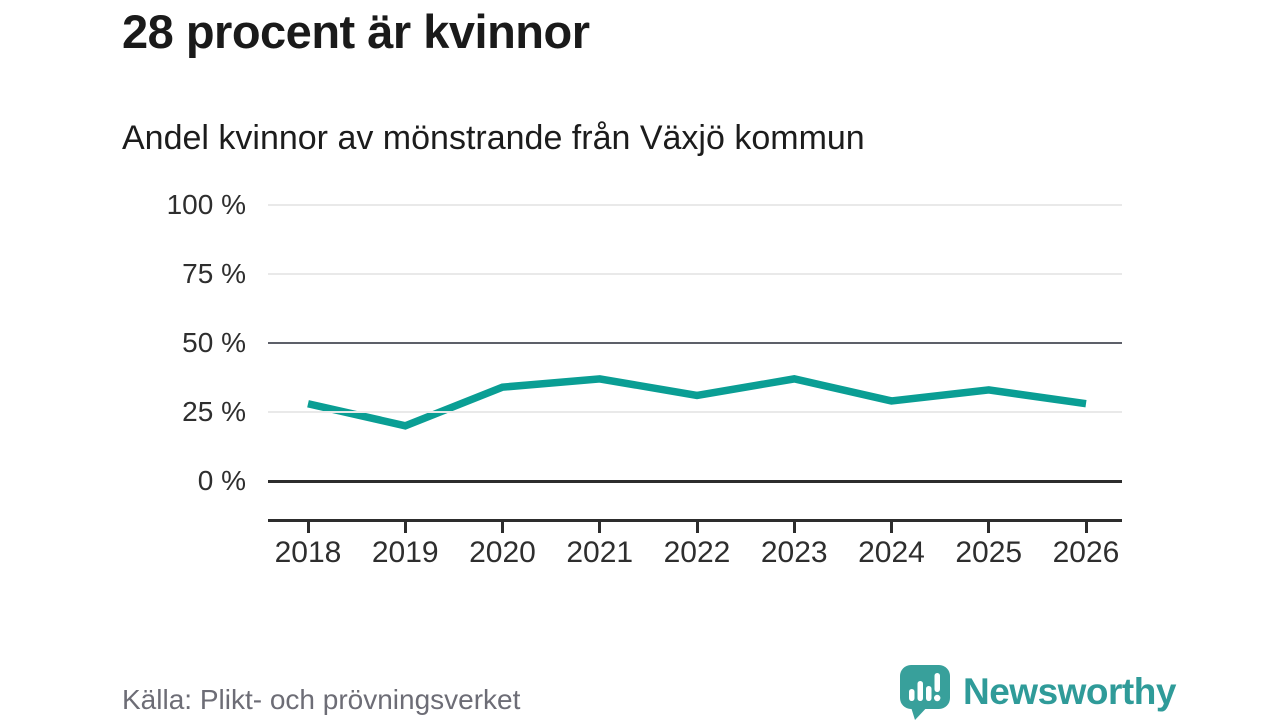  What do you see at coordinates (891, 552) in the screenshot?
I see `x-tick-label: 2024` at bounding box center [891, 552].